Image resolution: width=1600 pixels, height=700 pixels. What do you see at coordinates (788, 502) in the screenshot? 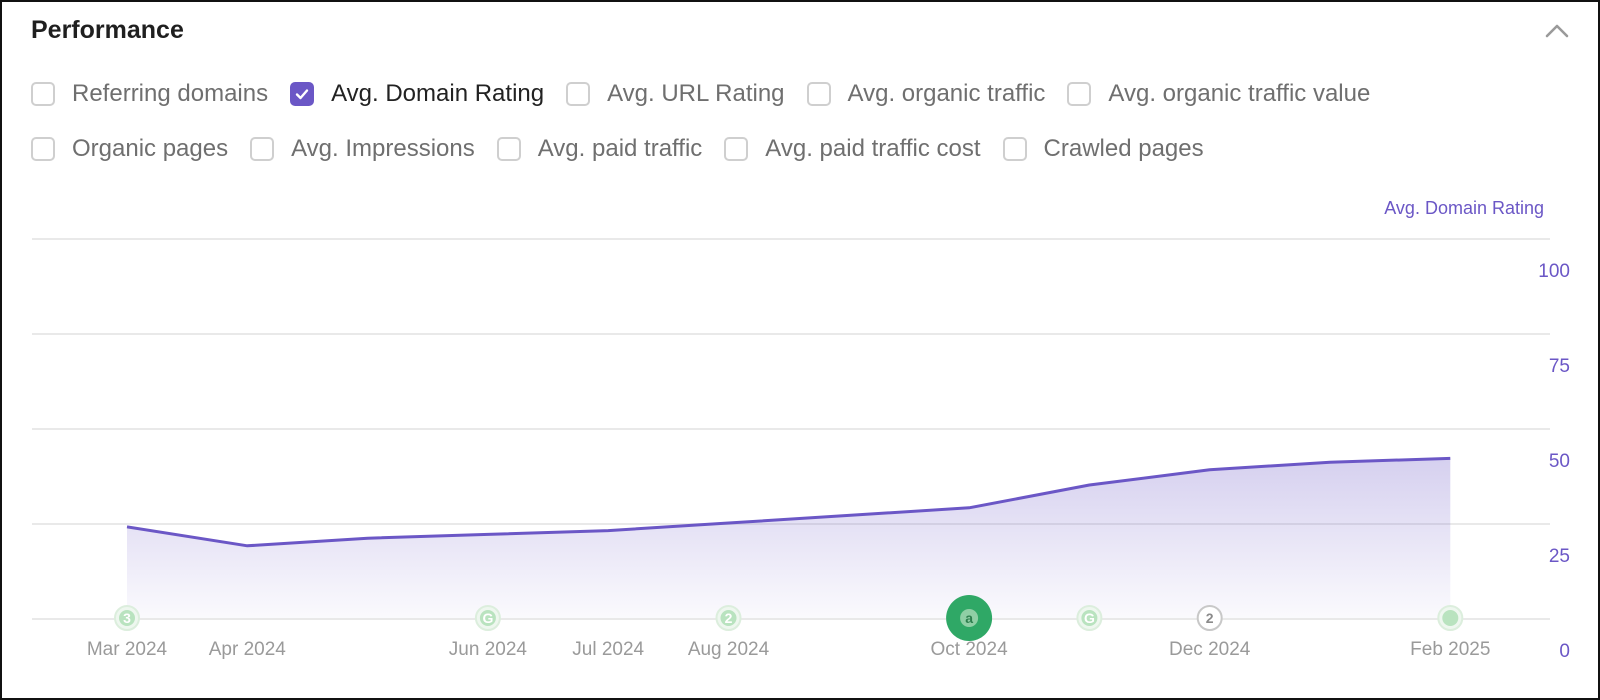
I see `series-line` at bounding box center [788, 502].